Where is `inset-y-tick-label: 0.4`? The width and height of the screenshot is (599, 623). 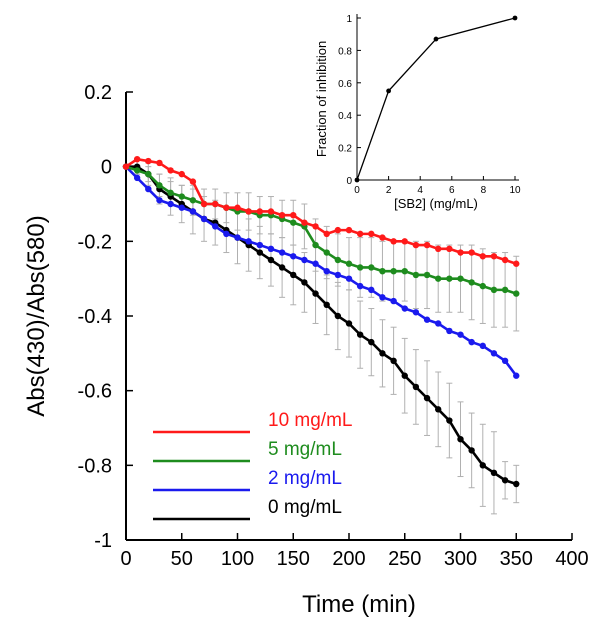
inset-y-tick-label: 0.4 is located at coordinates (345, 116).